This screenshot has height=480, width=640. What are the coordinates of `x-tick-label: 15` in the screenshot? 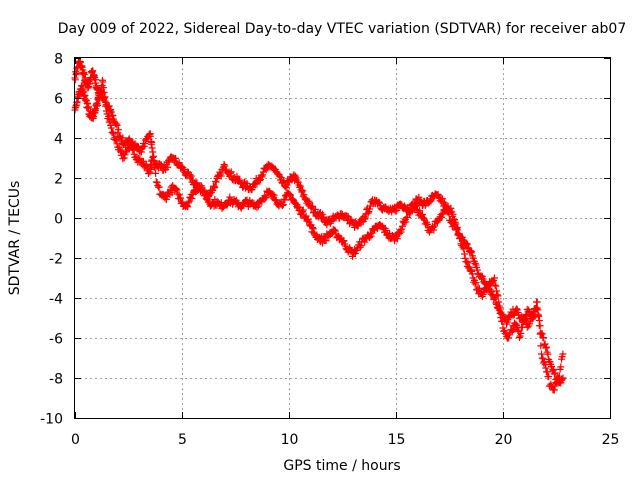 It's located at (397, 440).